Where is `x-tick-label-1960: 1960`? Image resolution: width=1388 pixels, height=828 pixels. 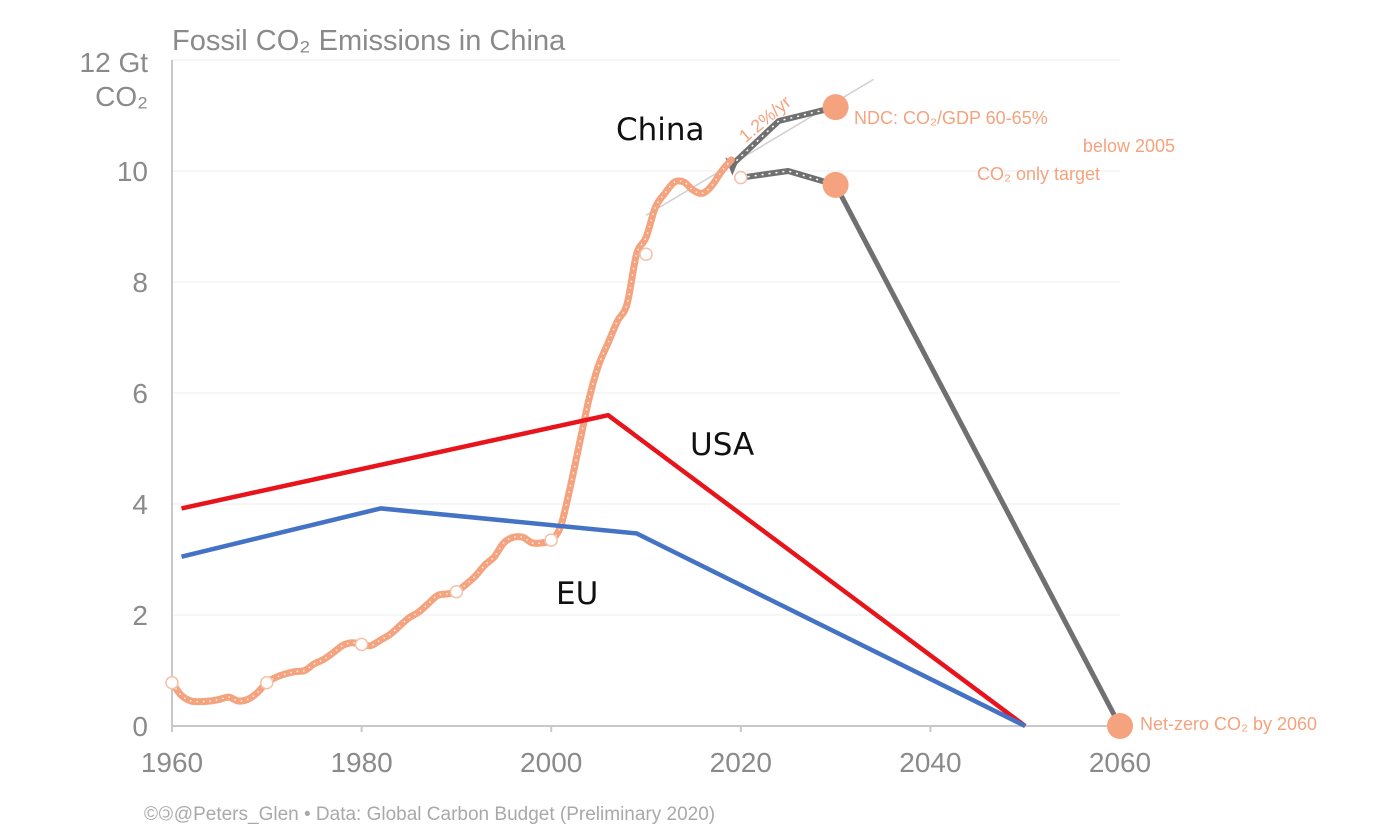
x-tick-label-1960: 1960 is located at coordinates (172, 762).